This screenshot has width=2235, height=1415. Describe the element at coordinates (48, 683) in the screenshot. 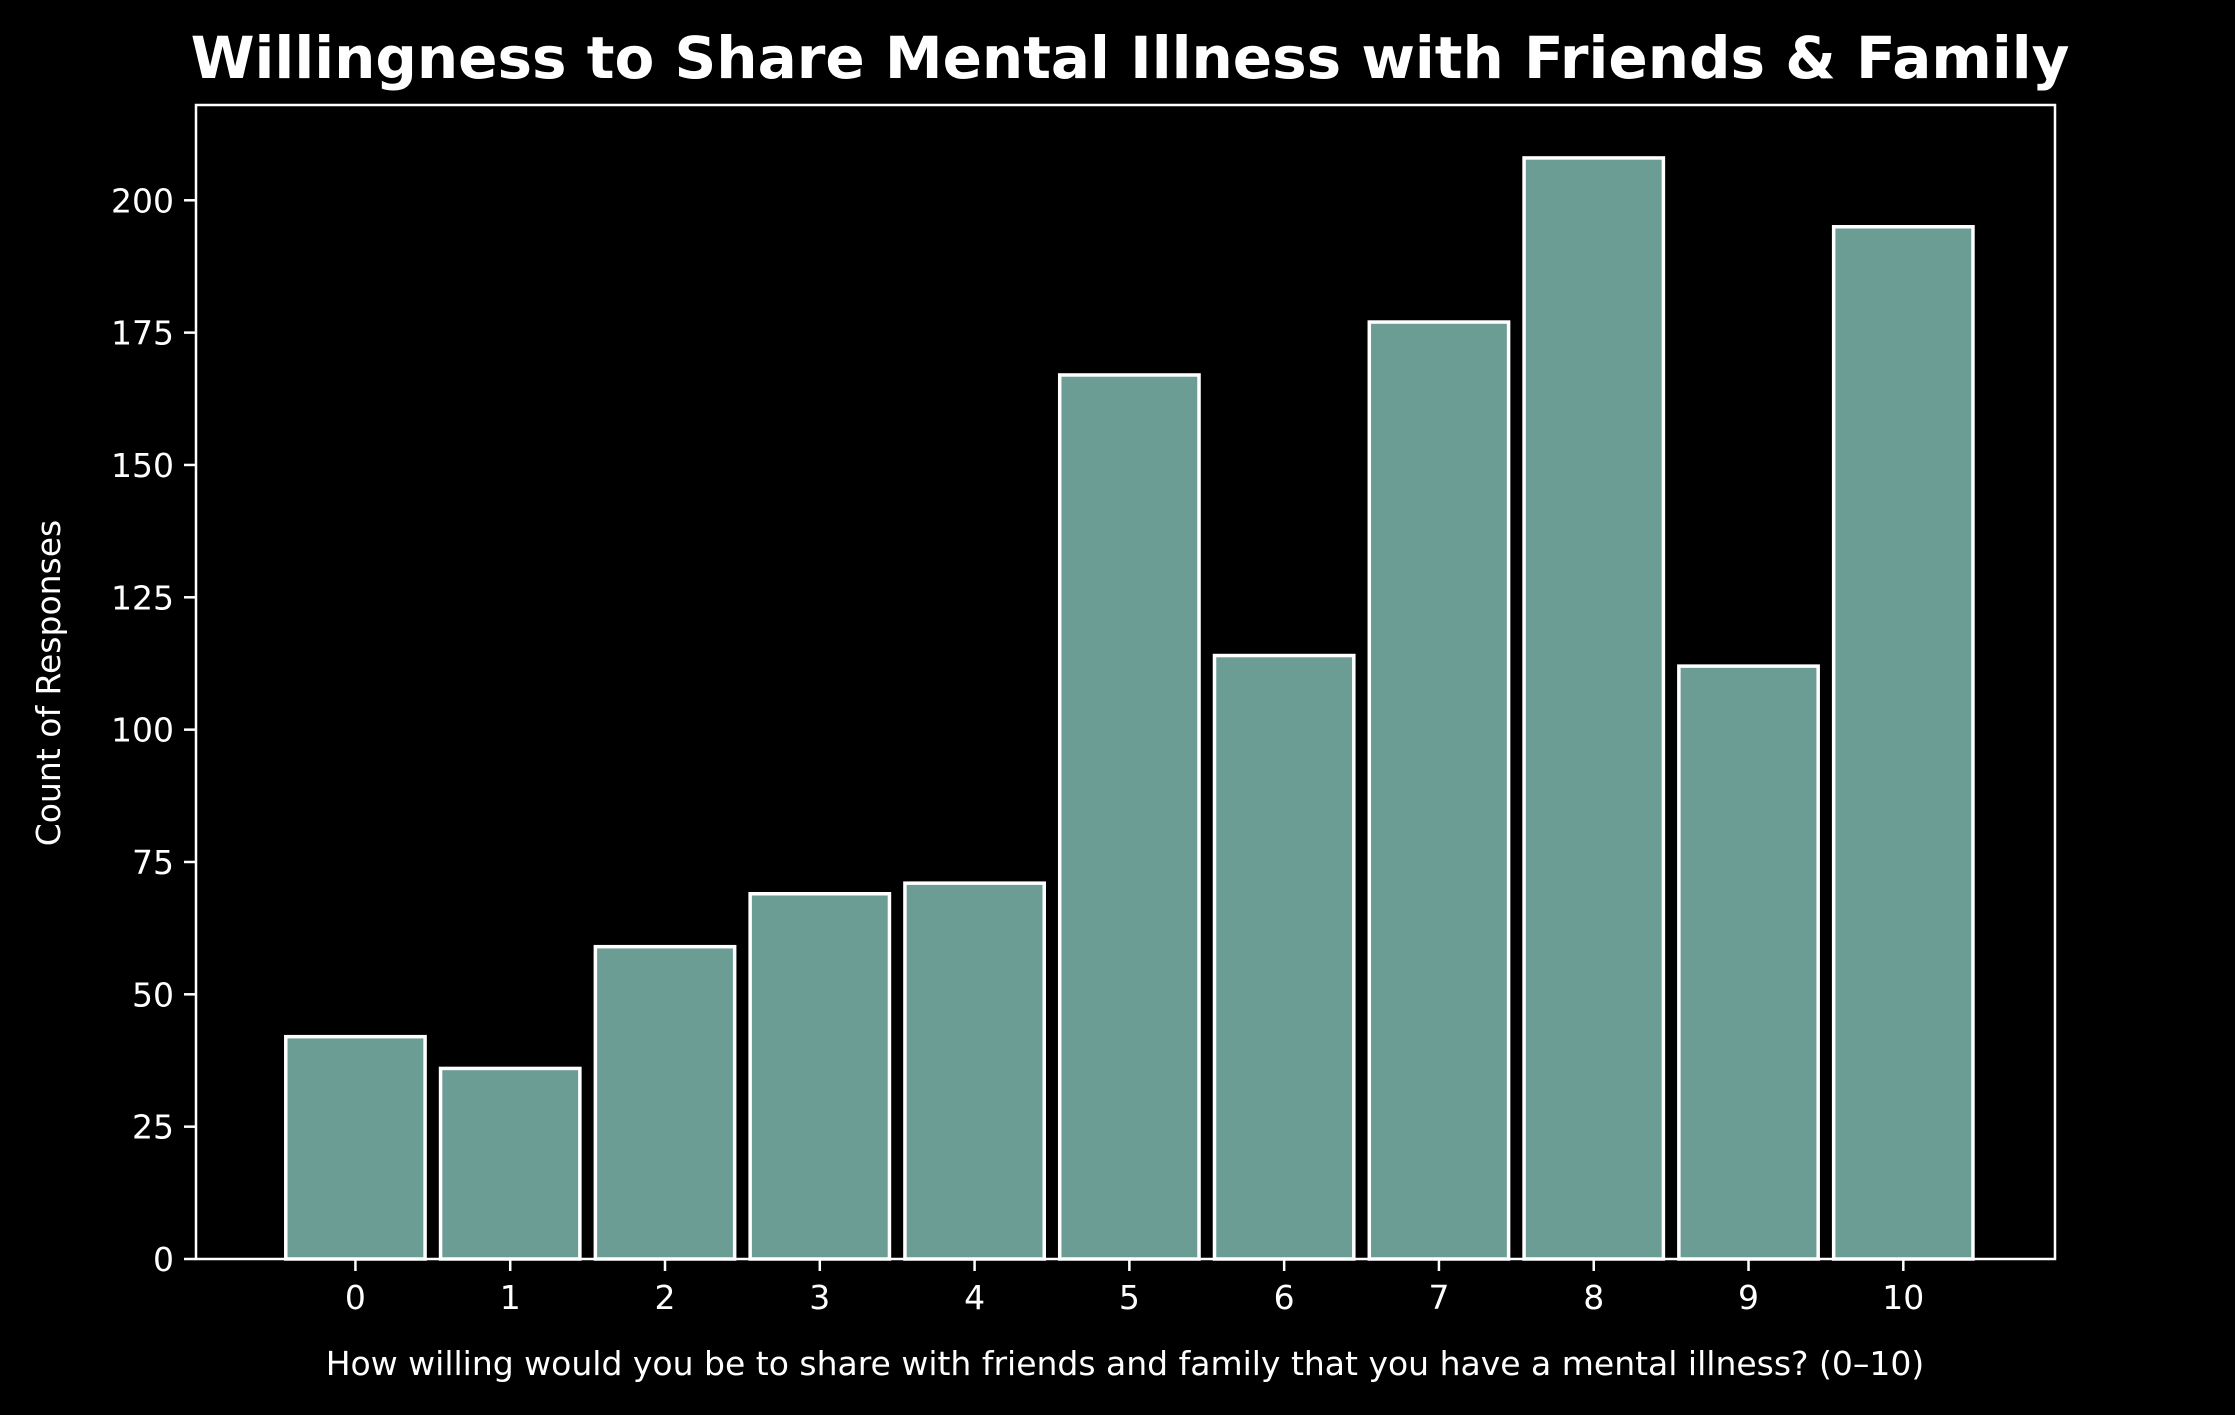

I see `y-axis-label: Count of Responses` at that location.